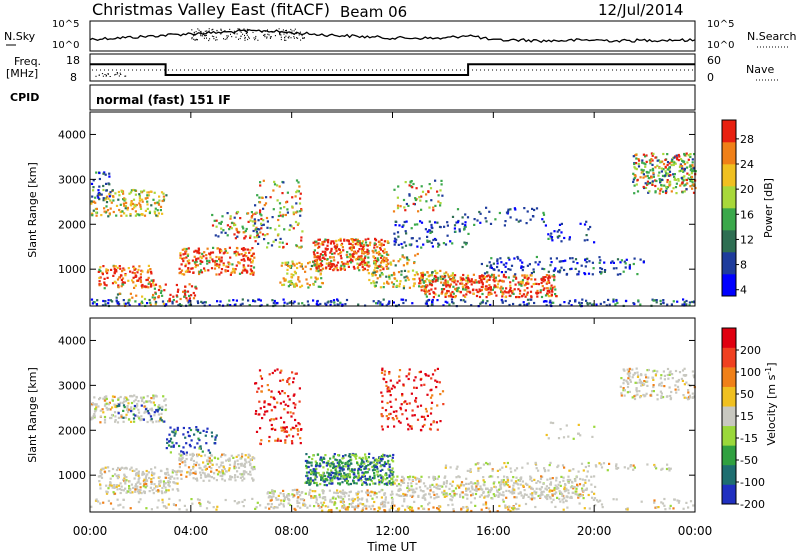 This screenshot has height=554, width=800. Describe the element at coordinates (640, 10) in the screenshot. I see `date-label: 12/Jul/2014` at that location.